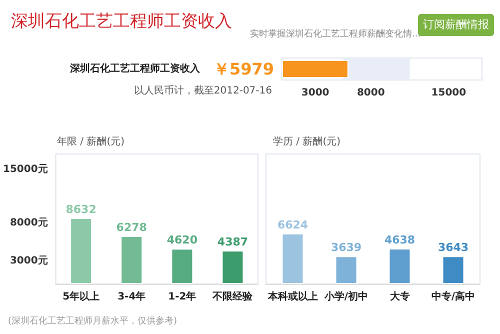  What do you see at coordinates (182, 296) in the screenshot?
I see `x-tick-label: 1-2年` at bounding box center [182, 296].